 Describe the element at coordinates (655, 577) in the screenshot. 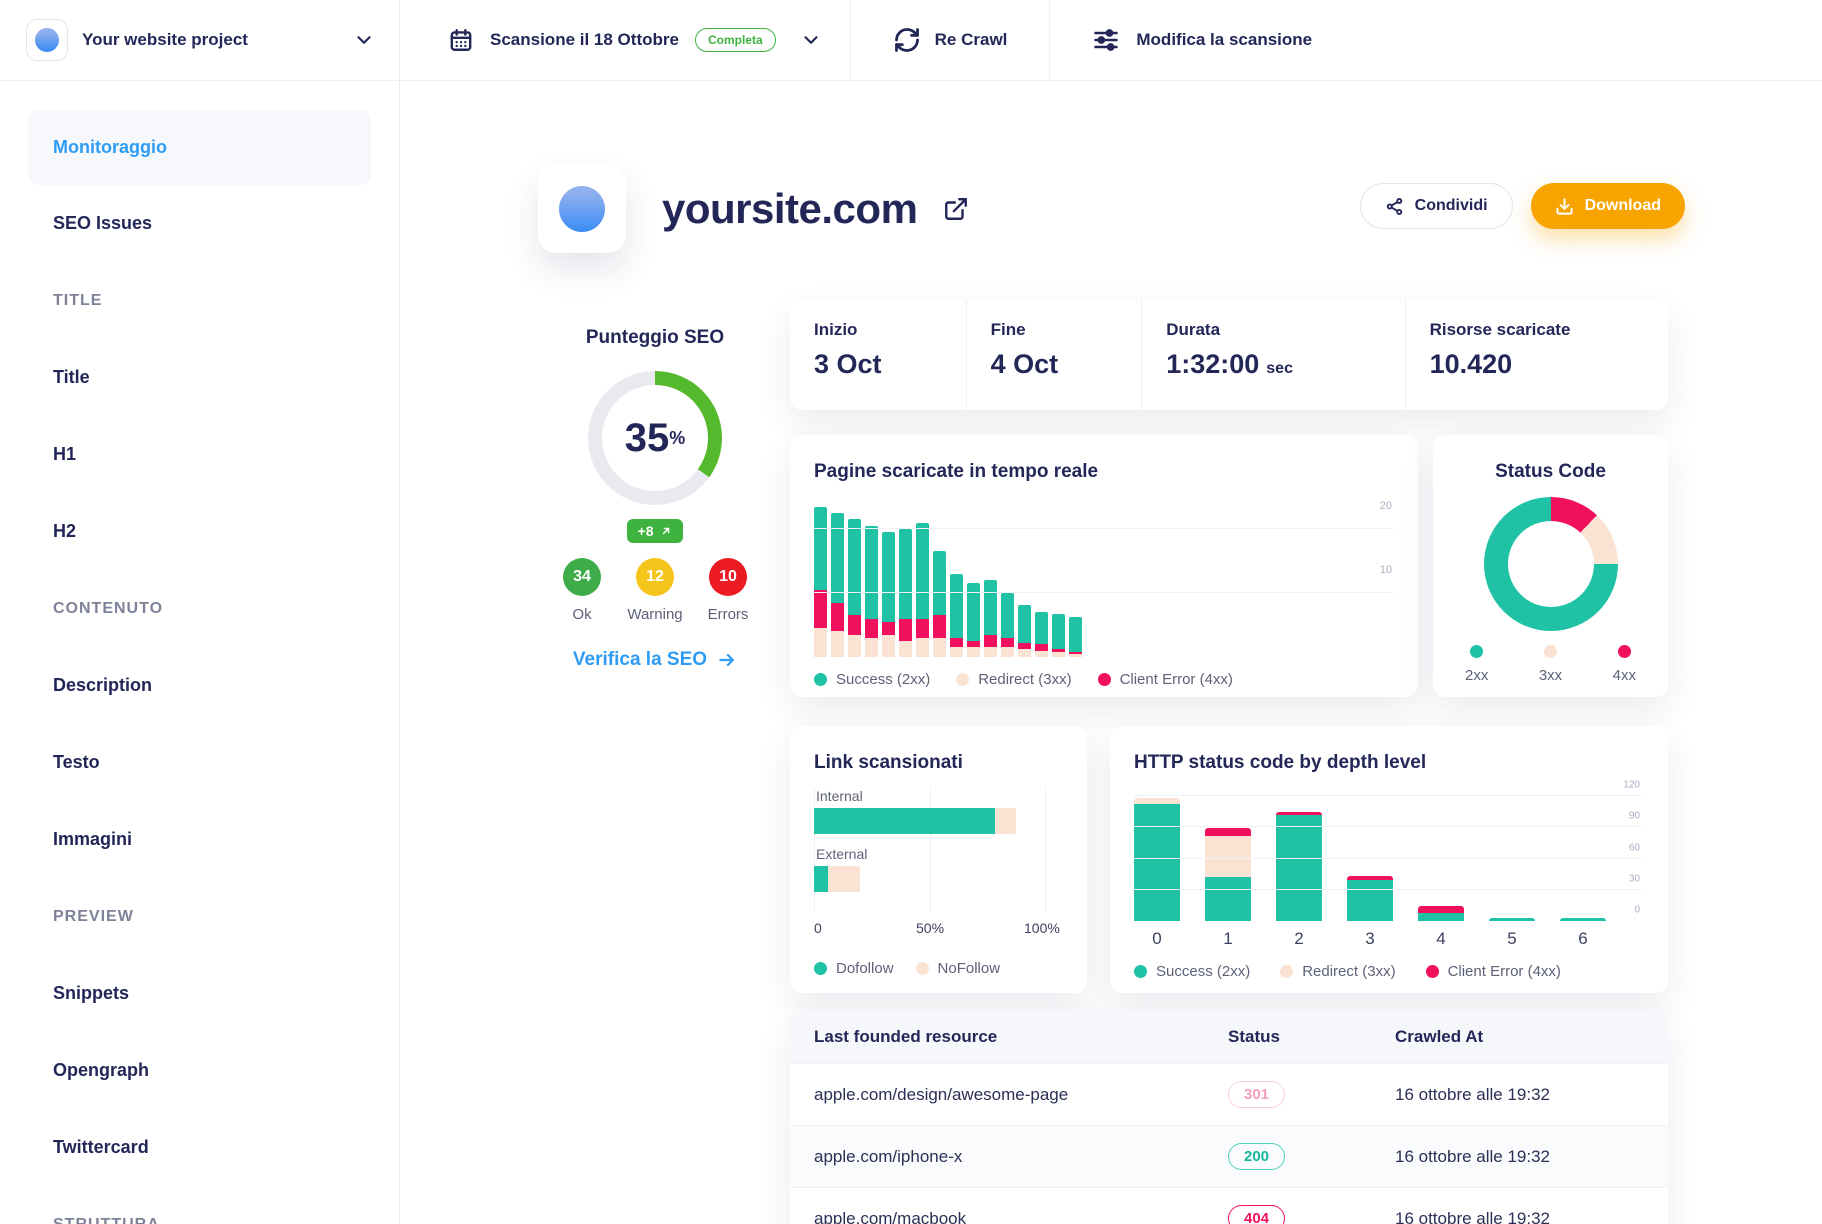

I see `warning-count-circle: 12` at that location.